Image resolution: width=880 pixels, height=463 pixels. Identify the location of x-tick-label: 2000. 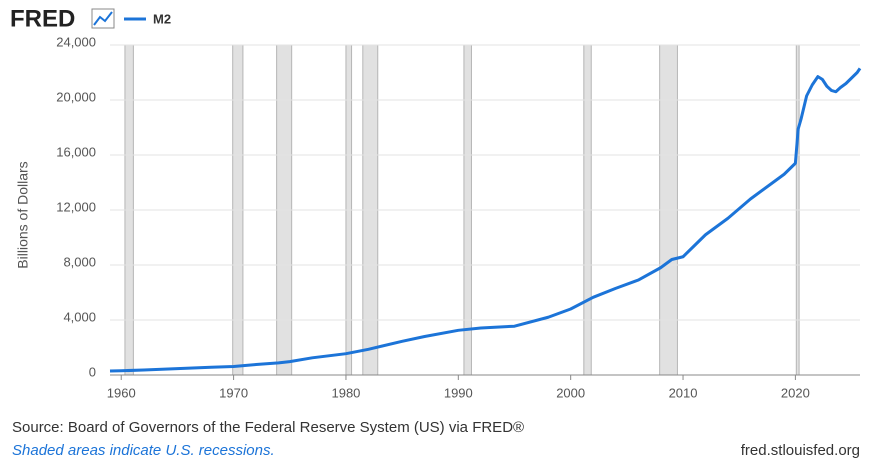
(570, 392).